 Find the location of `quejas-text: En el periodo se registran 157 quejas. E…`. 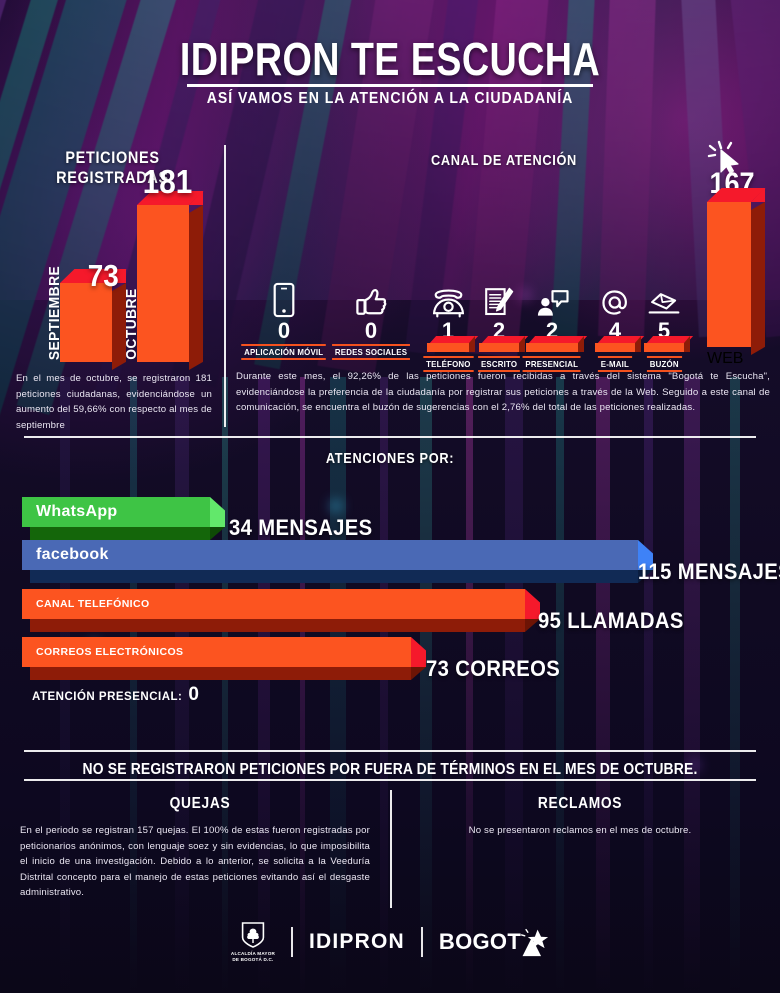

quejas-text: En el periodo se registran 157 quejas. E… is located at coordinates (195, 862).